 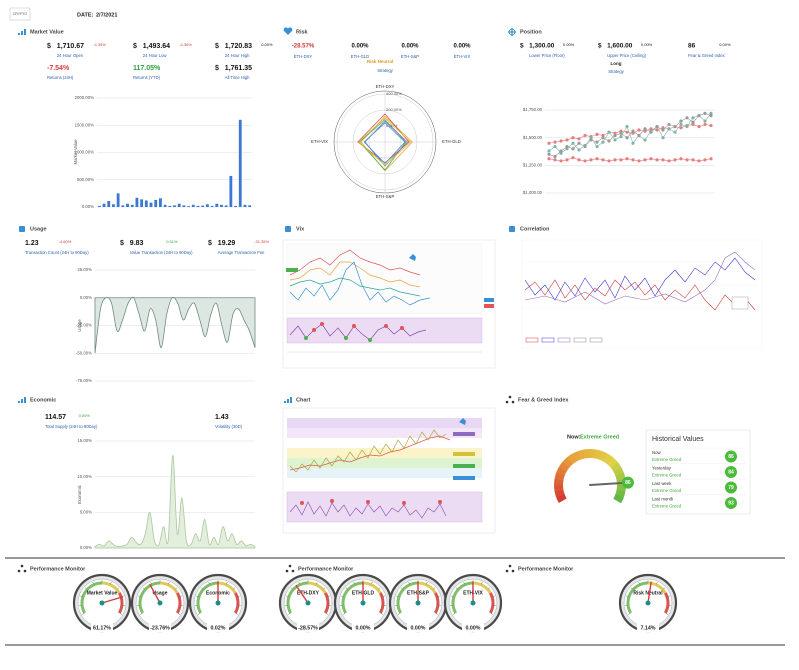 I want to click on radar-axis-label: ETH-GLD, so click(x=451, y=141).